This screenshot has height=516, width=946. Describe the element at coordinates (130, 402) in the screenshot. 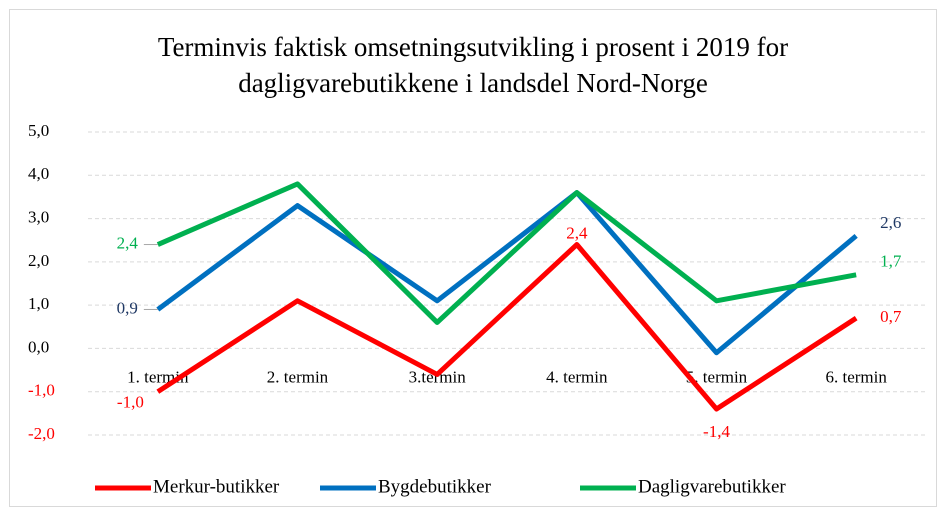

I see `data-label: -1,0` at that location.